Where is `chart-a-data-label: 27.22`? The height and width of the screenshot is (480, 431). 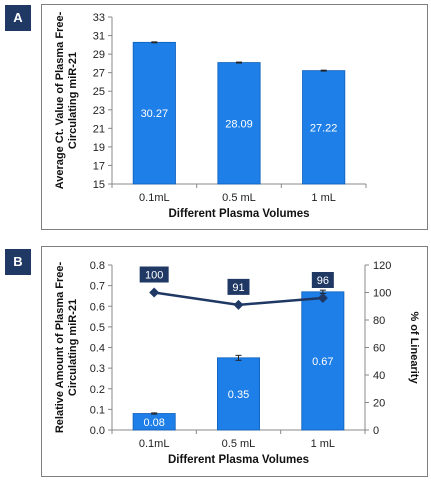
chart-a-data-label: 27.22 is located at coordinates (324, 128).